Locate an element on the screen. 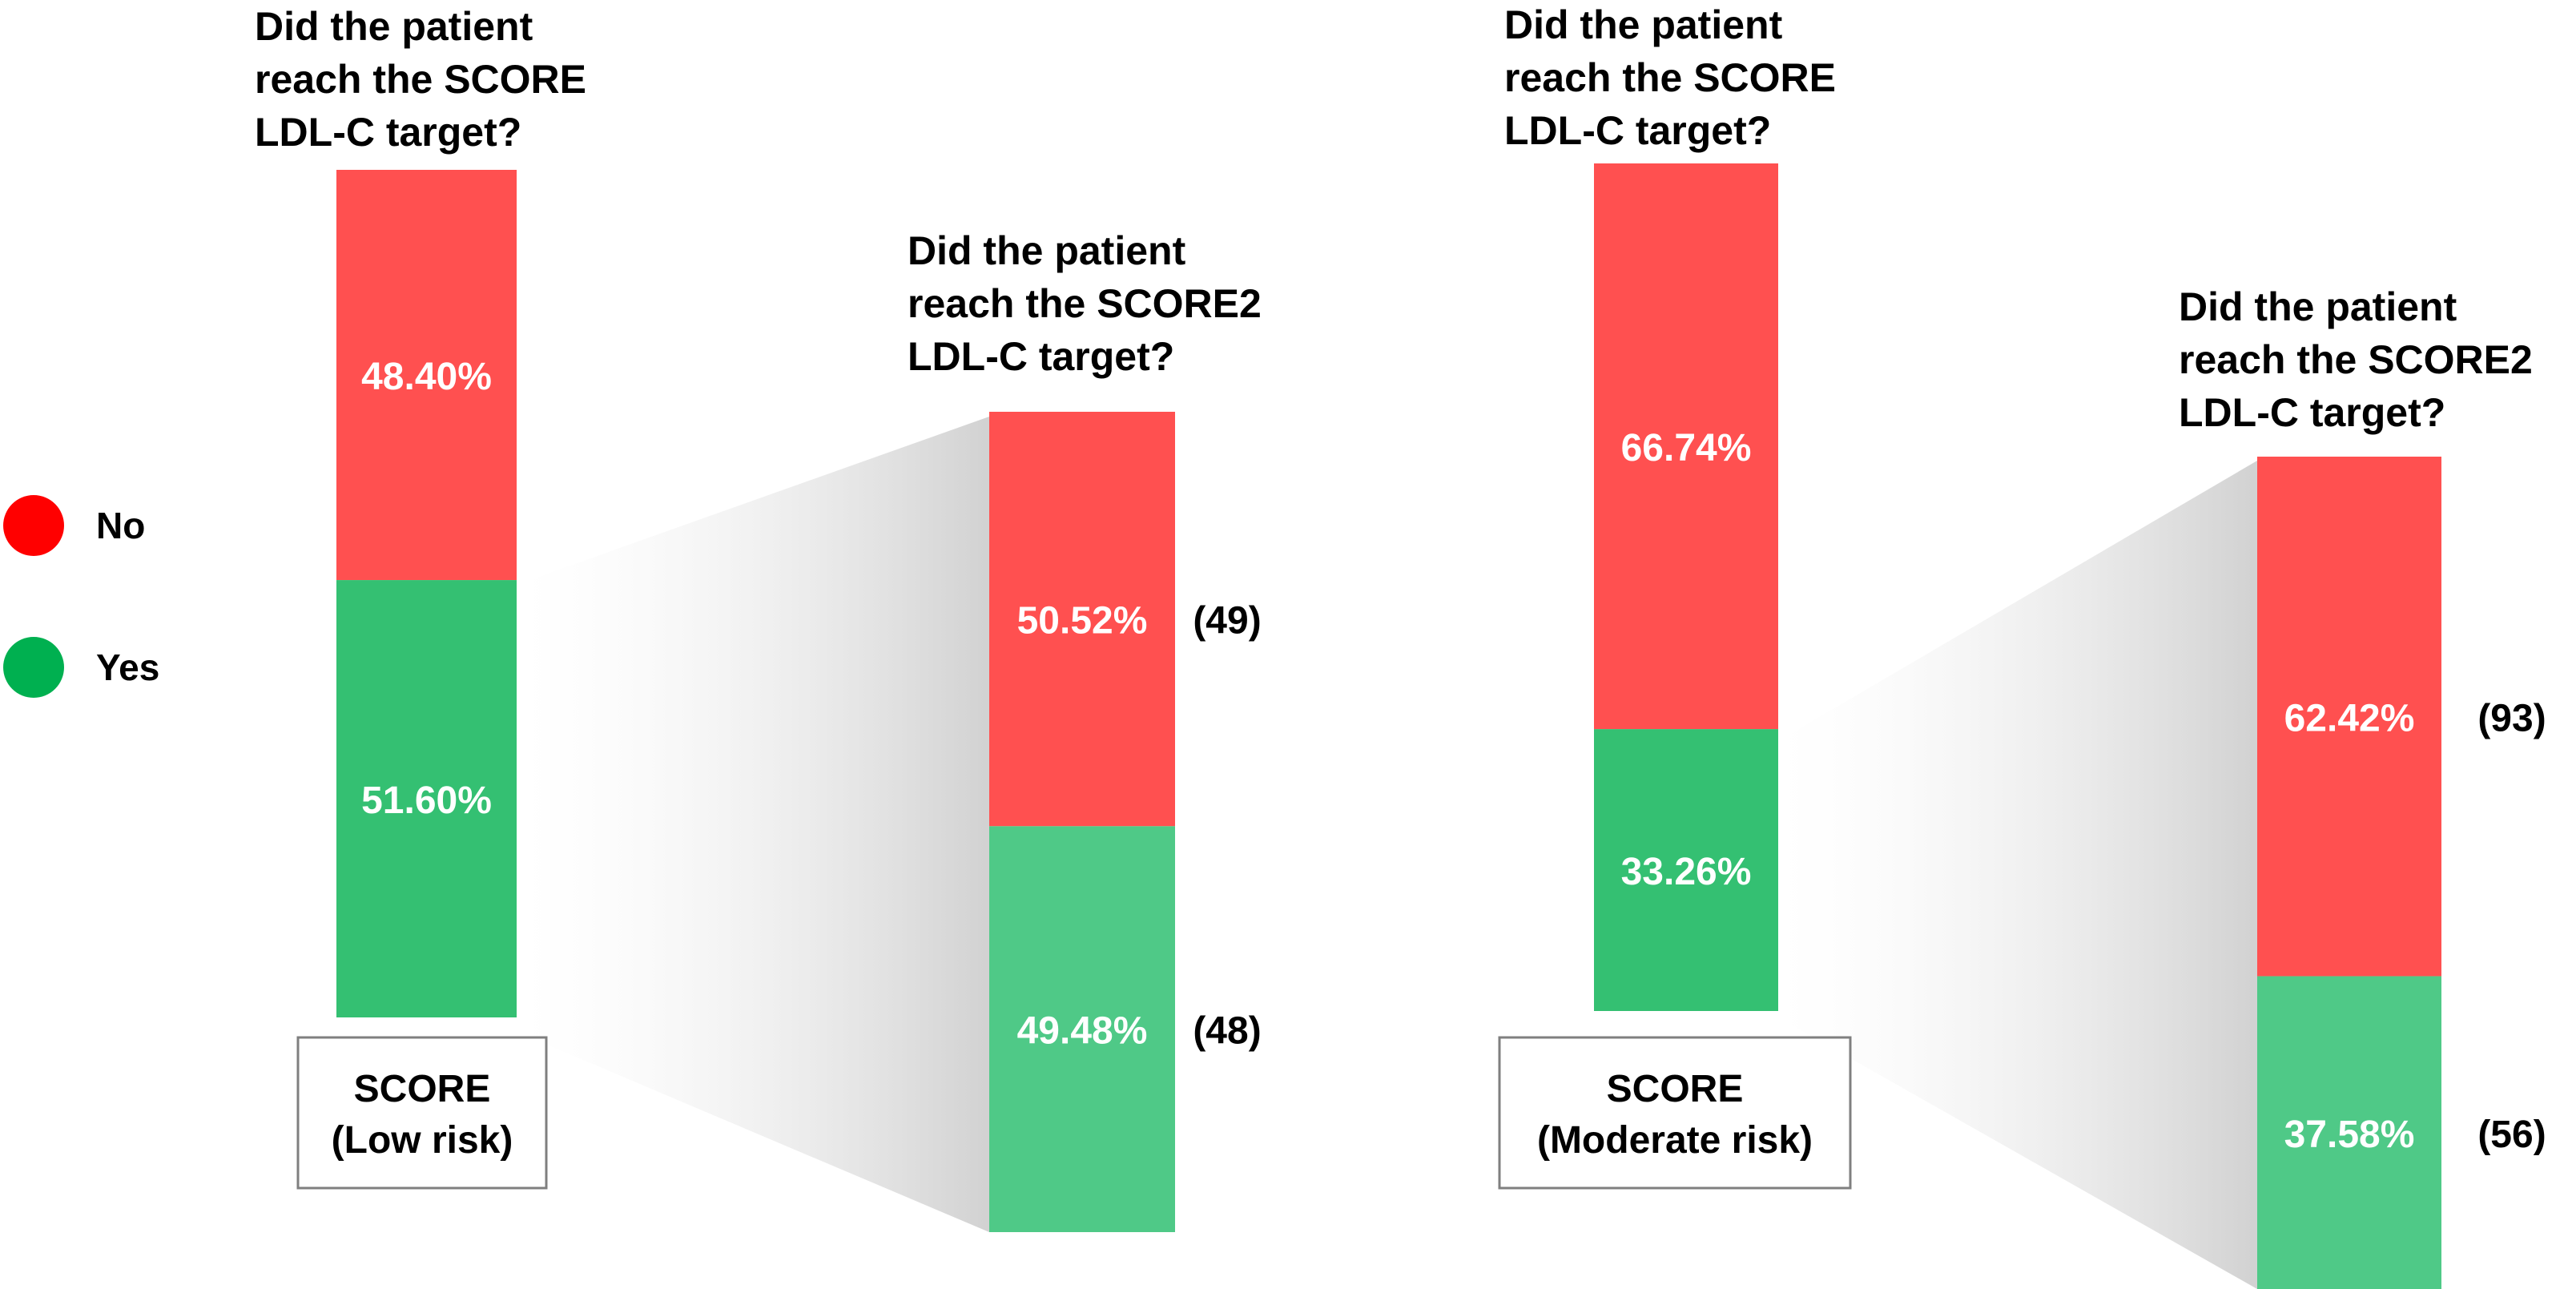 This screenshot has width=2576, height=1289. count-label-no: (93) is located at coordinates (2511, 718).